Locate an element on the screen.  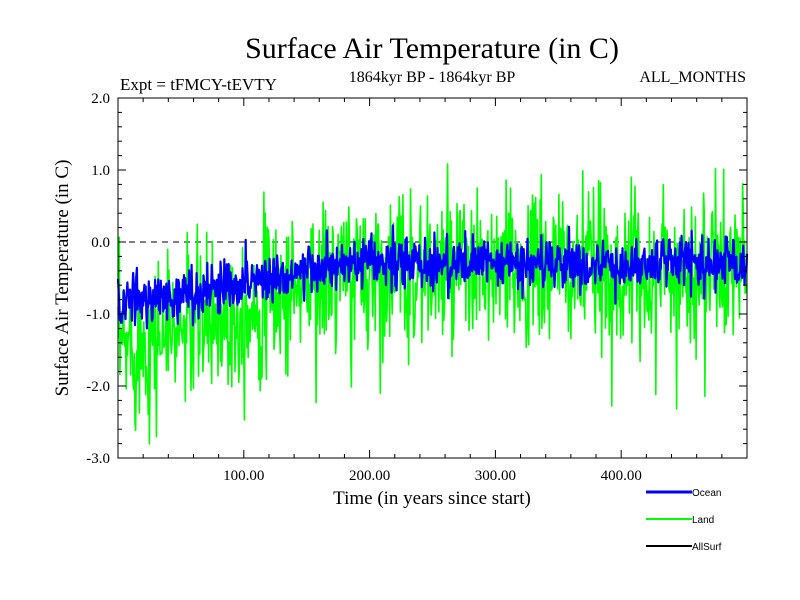
x-tick-label: 400.00 is located at coordinates (621, 476).